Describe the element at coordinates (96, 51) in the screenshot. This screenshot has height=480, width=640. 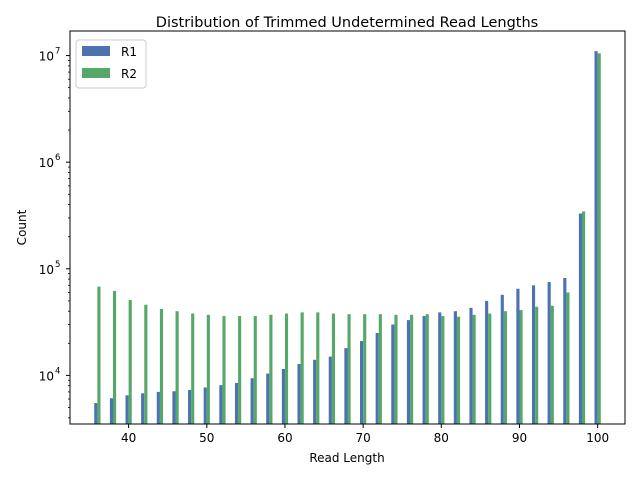
I see `legend-swatch-r1` at that location.